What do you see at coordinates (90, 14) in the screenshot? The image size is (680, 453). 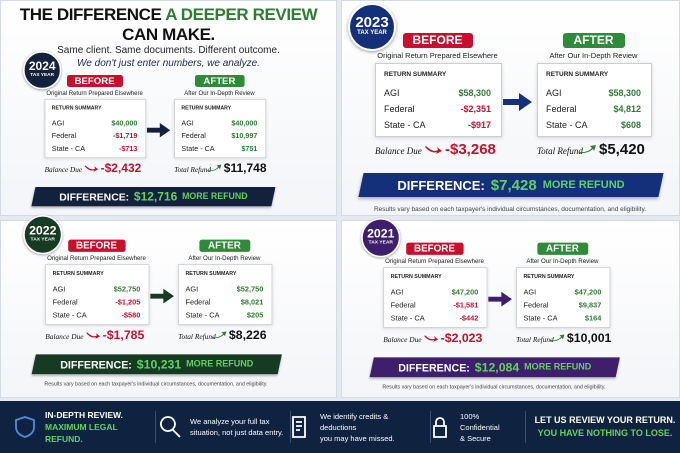 I see `title-part: THE DIFFERENCE` at bounding box center [90, 14].